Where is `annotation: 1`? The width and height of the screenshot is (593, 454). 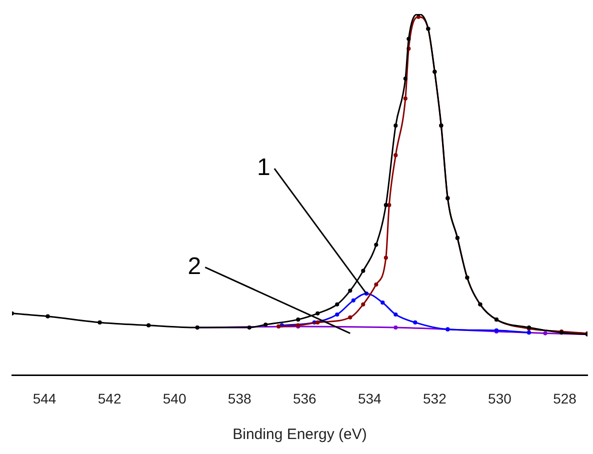 annotation: 1 is located at coordinates (263, 168).